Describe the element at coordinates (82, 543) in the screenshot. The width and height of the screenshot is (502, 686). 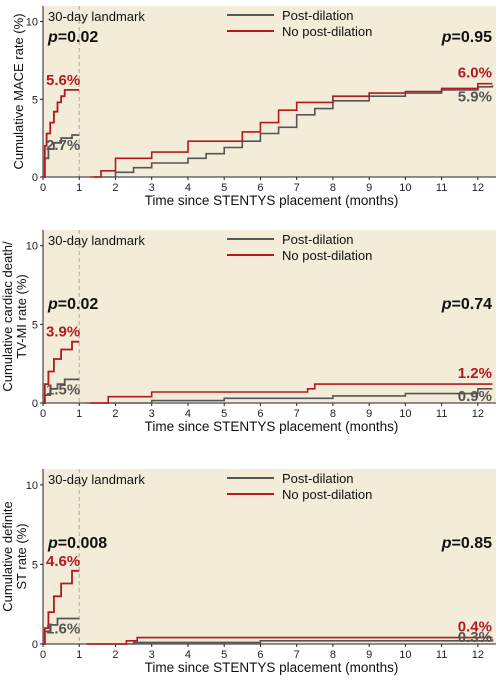
I see `p-value-landmark-value: =0.008` at that location.